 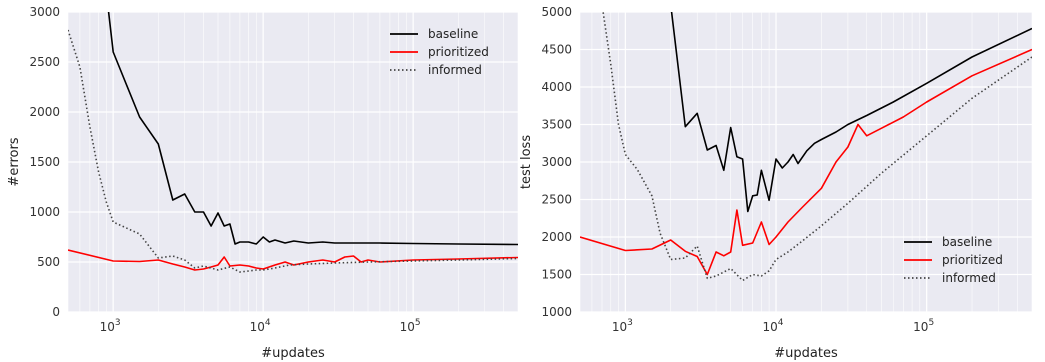 What do you see at coordinates (48, 262) in the screenshot?
I see `y-tick-label: 500` at bounding box center [48, 262].